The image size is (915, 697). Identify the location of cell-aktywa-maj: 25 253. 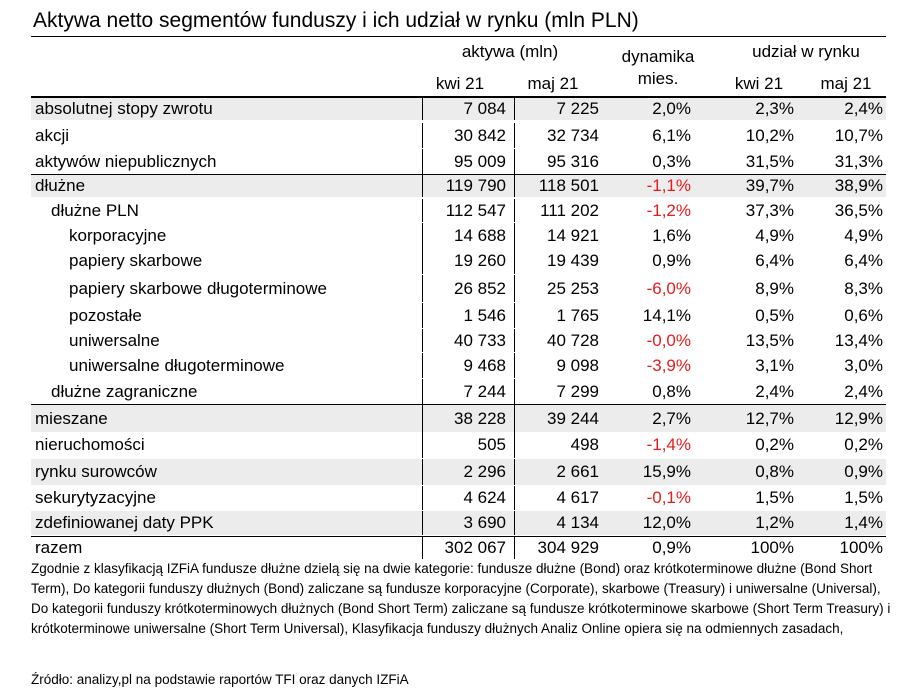
(573, 288).